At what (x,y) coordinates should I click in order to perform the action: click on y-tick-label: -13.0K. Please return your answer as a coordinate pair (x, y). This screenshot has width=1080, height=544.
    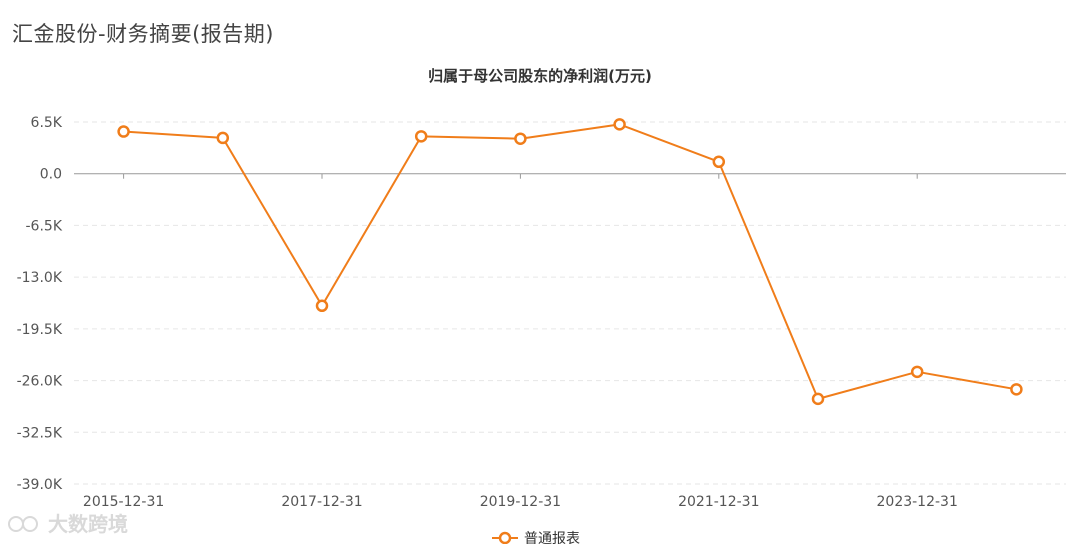
    Looking at the image, I should click on (40, 278).